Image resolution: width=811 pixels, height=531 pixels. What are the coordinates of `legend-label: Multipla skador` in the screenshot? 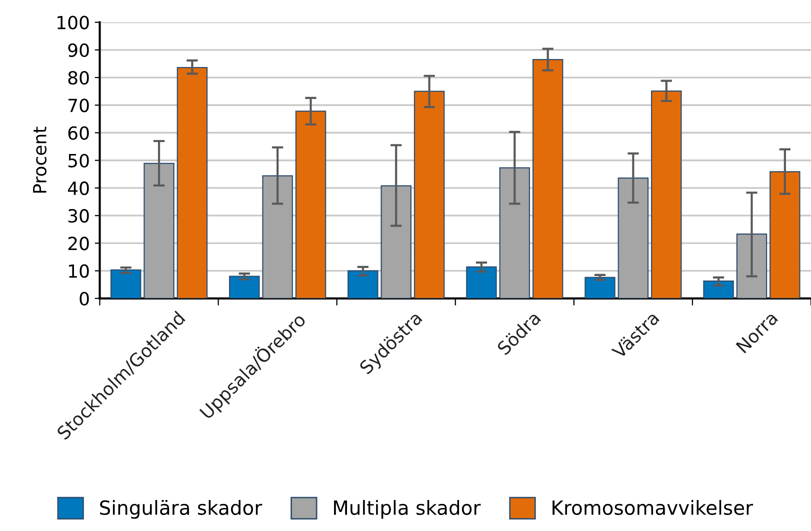 It's located at (407, 509).